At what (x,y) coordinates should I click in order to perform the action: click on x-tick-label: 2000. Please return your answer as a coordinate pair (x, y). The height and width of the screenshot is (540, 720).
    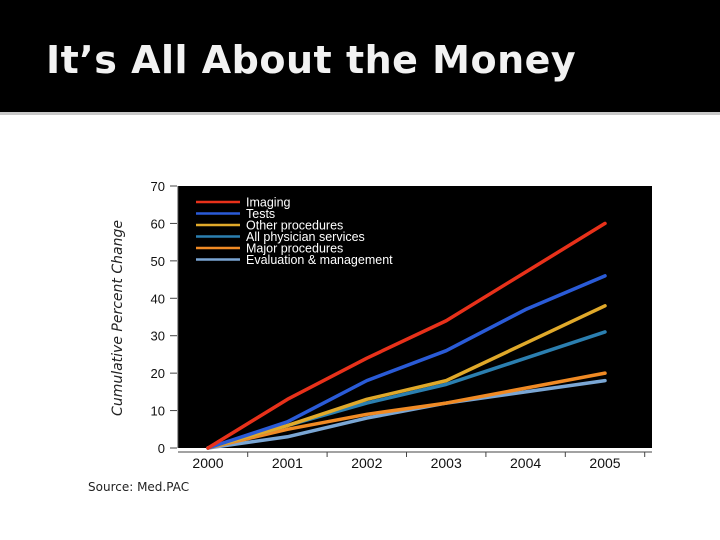
    Looking at the image, I should click on (207, 463).